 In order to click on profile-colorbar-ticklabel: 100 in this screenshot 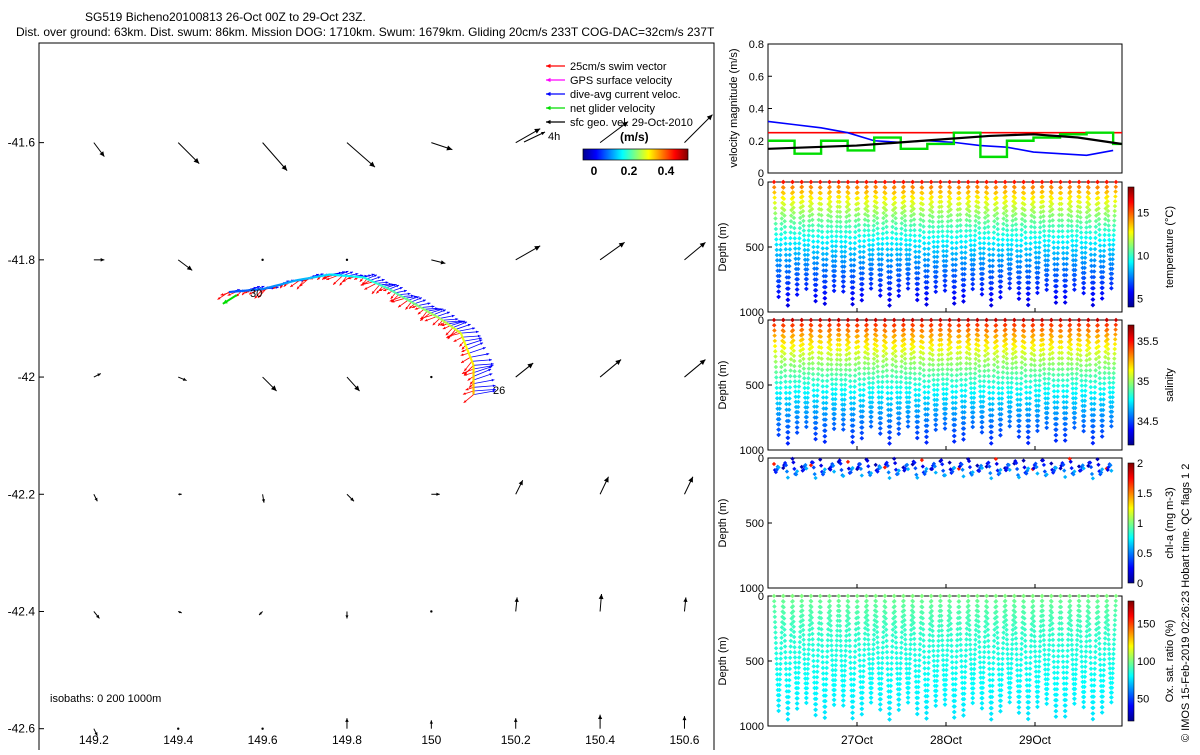, I will do `click(1146, 662)`.